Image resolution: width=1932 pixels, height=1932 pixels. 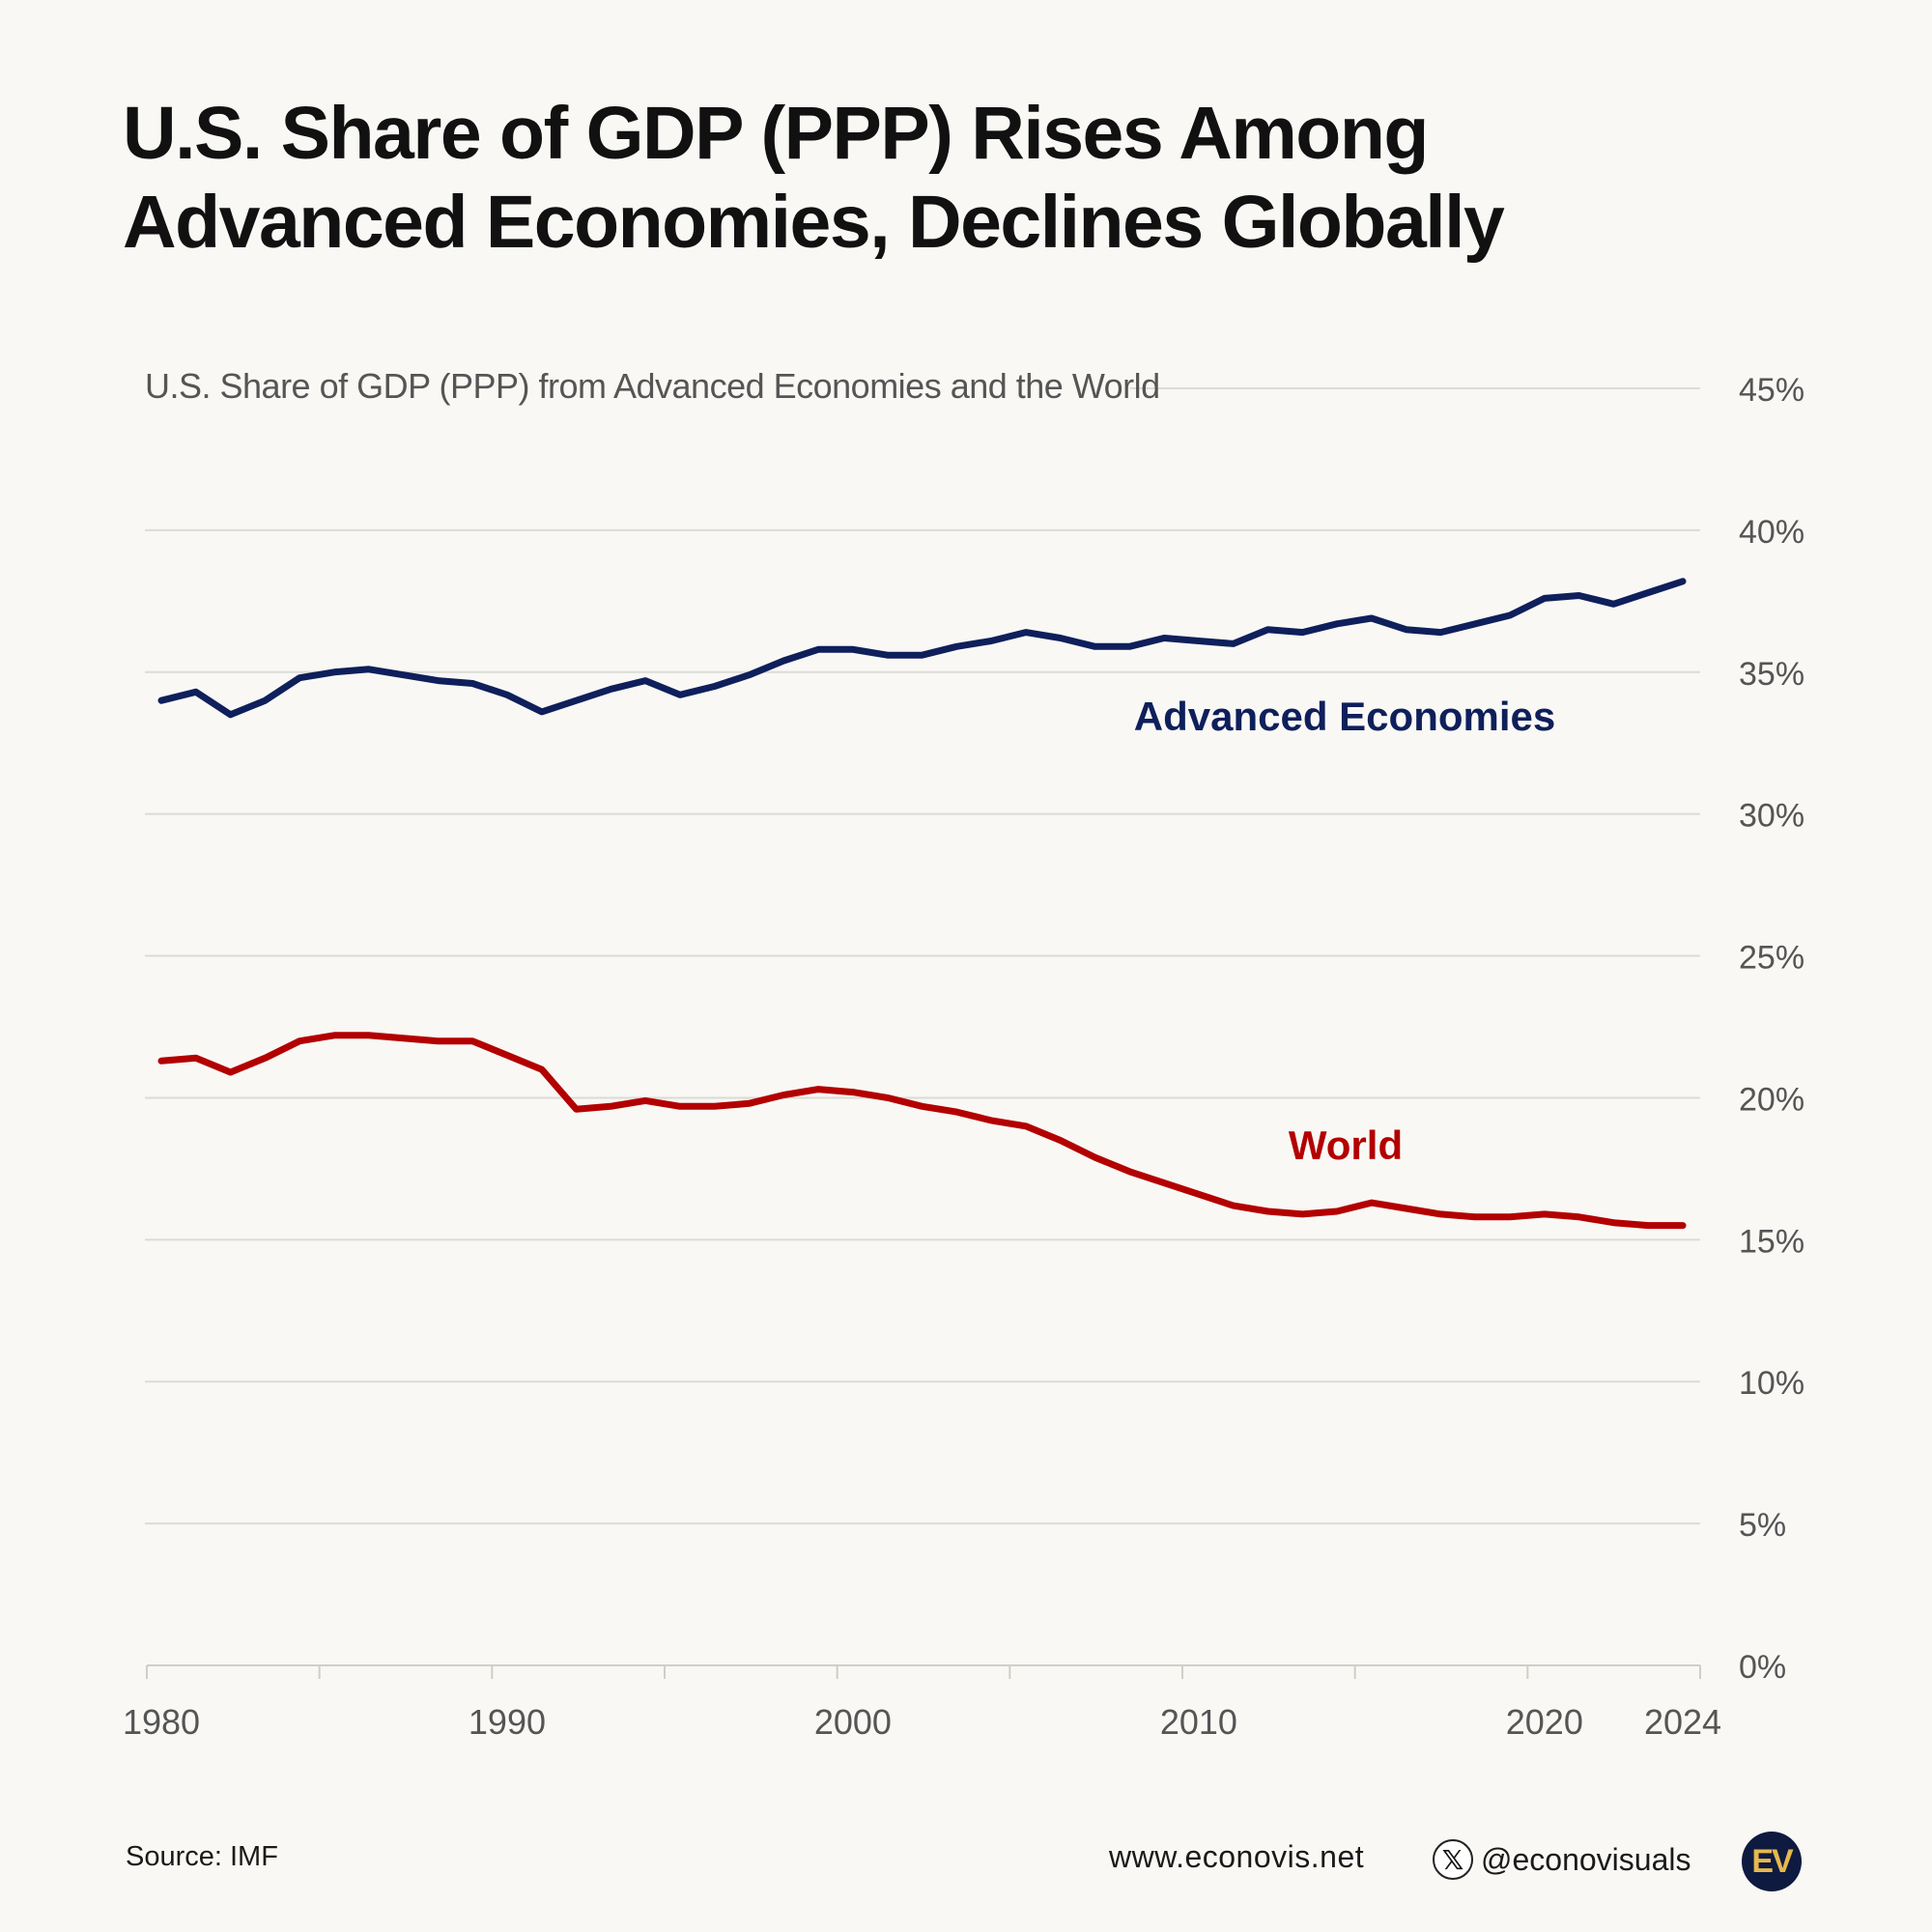 What do you see at coordinates (1453, 1859) in the screenshot?
I see `x-logo-icon: 𝕏` at bounding box center [1453, 1859].